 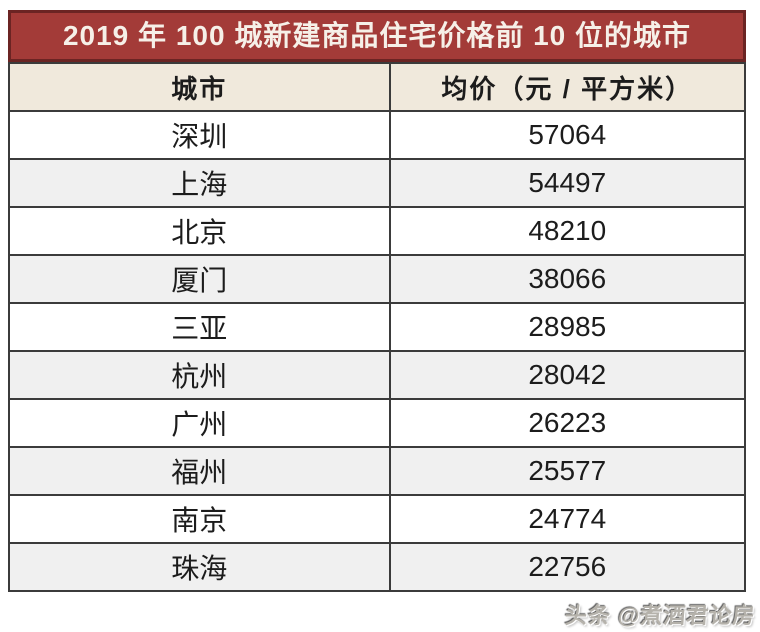 What do you see at coordinates (199, 375) in the screenshot?
I see `city-cell: 杭州` at bounding box center [199, 375].